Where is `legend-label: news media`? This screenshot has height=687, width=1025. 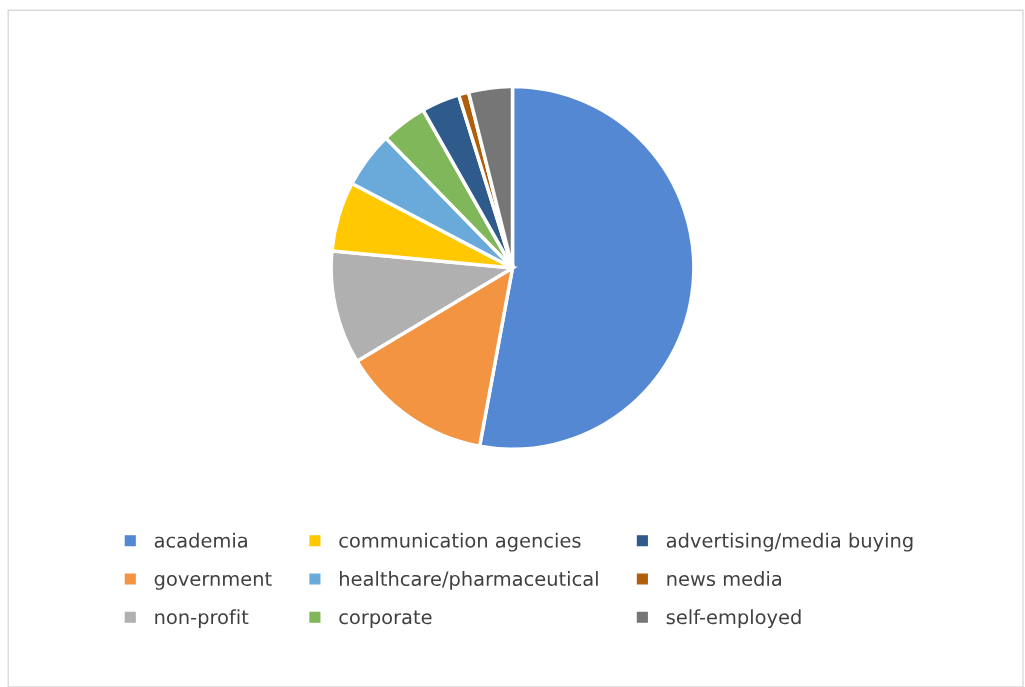
legend-label: news media is located at coordinates (724, 579).